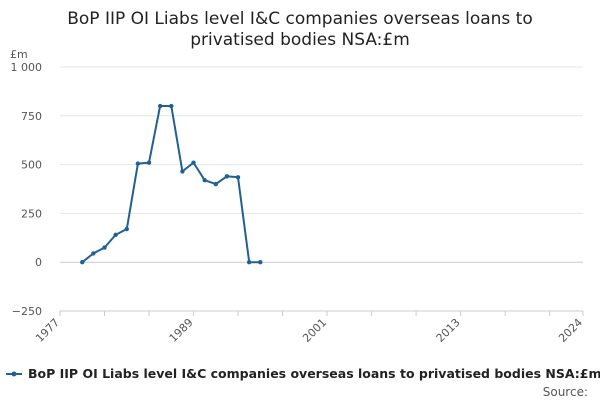 The width and height of the screenshot is (600, 400). I want to click on x-tick-label: 1989, so click(181, 330).